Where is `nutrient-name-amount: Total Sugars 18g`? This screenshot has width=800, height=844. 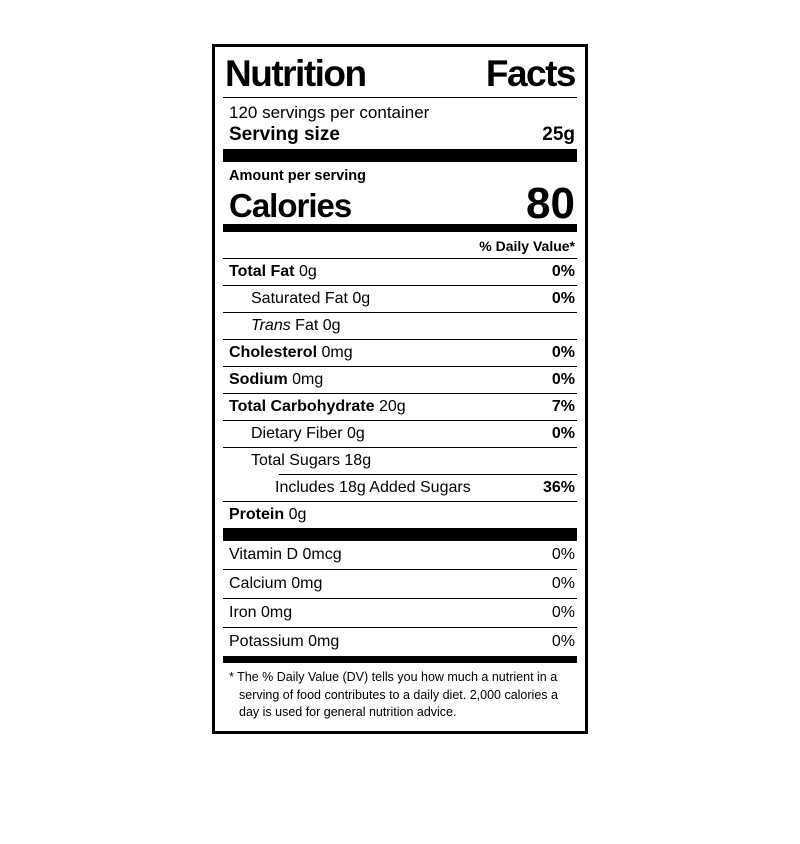
nutrient-name-amount: Total Sugars 18g is located at coordinates (311, 461).